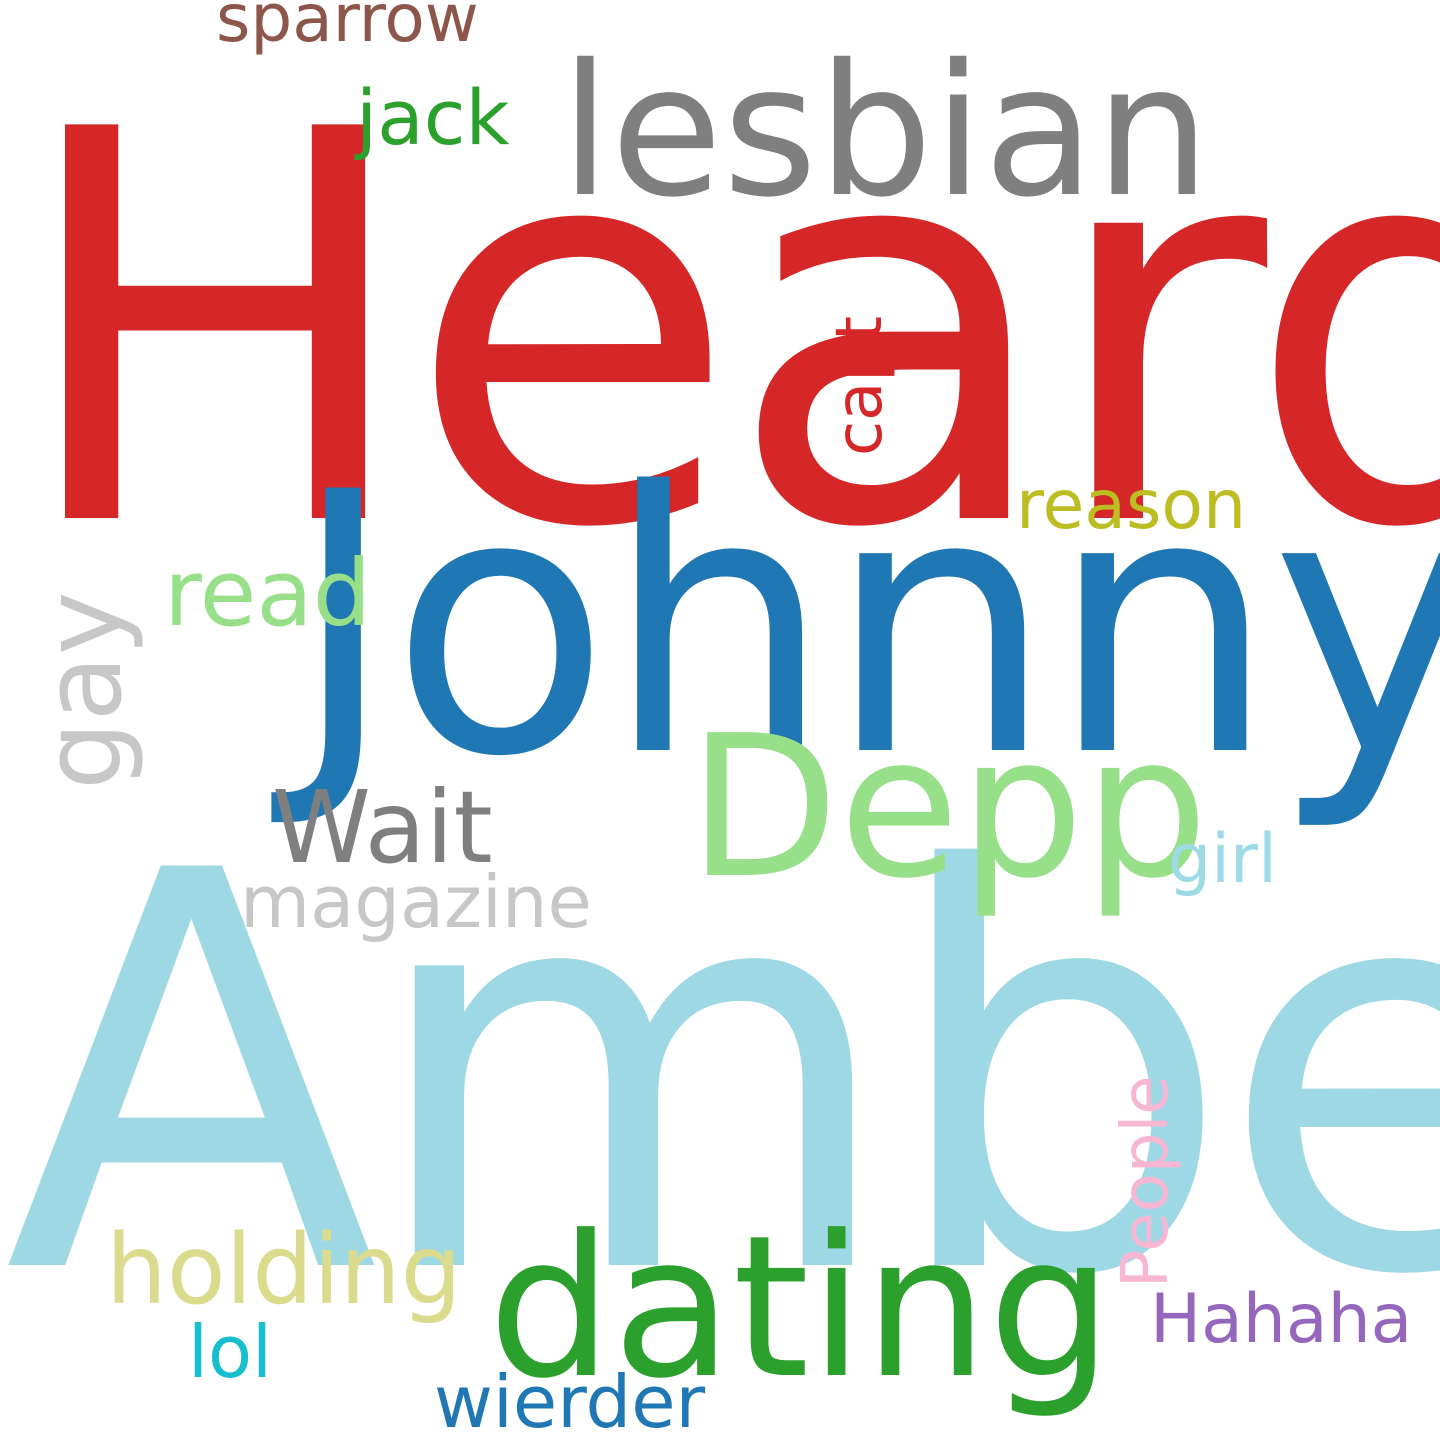 This screenshot has width=1440, height=1440. What do you see at coordinates (268, 593) in the screenshot?
I see `word-read: read` at bounding box center [268, 593].